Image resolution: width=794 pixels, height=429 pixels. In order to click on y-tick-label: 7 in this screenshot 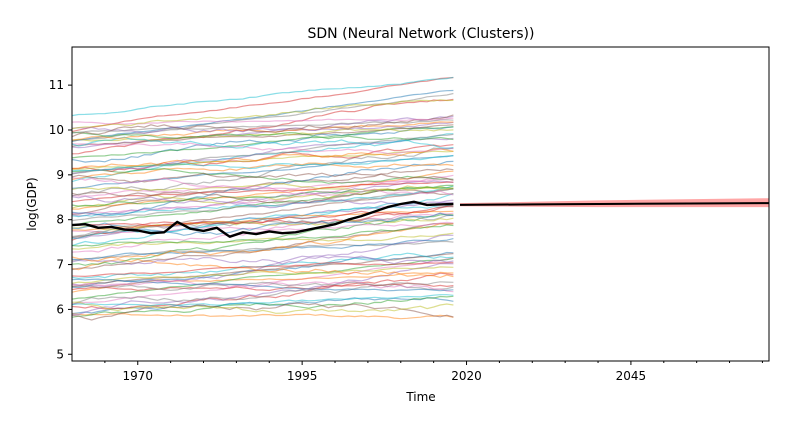, I will do `click(60, 265)`.